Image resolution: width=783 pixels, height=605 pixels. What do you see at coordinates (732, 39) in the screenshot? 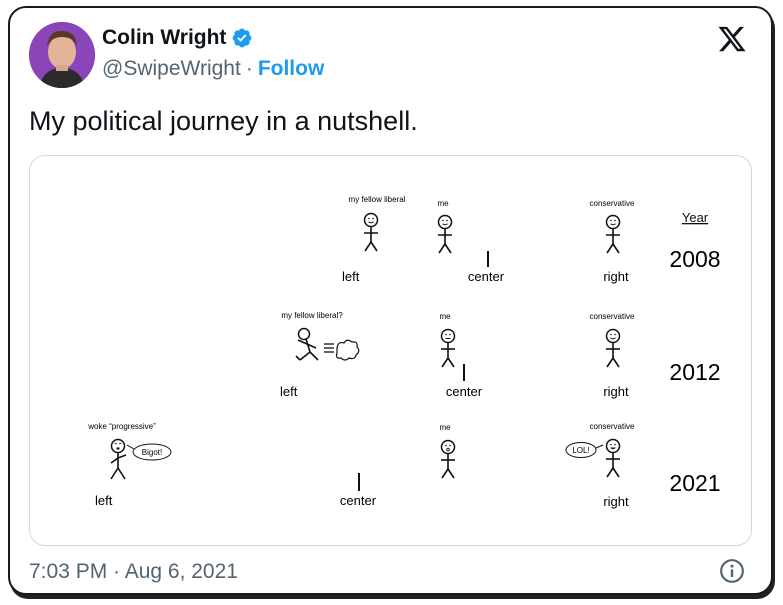
I see `x-logo-icon` at bounding box center [732, 39].